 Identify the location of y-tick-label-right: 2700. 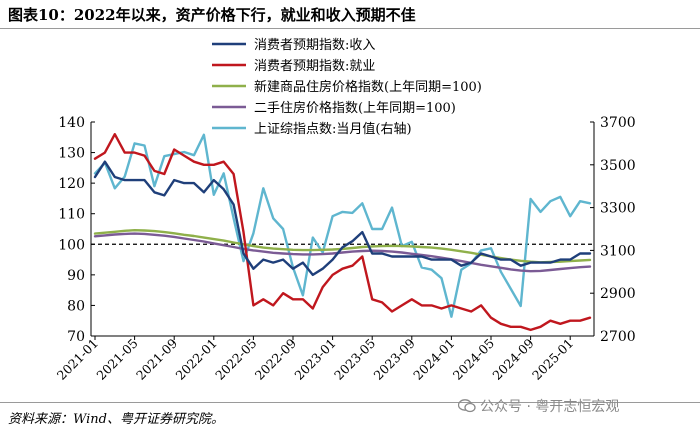
(618, 337).